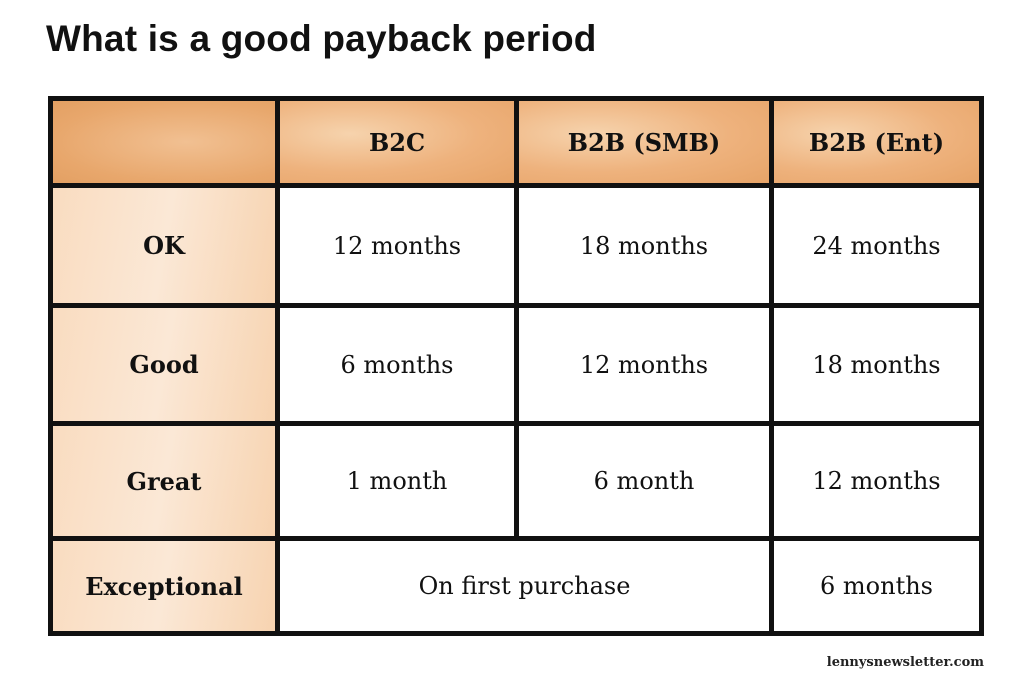  Describe the element at coordinates (321, 38) in the screenshot. I see `page-title: What is a good payback period` at that location.